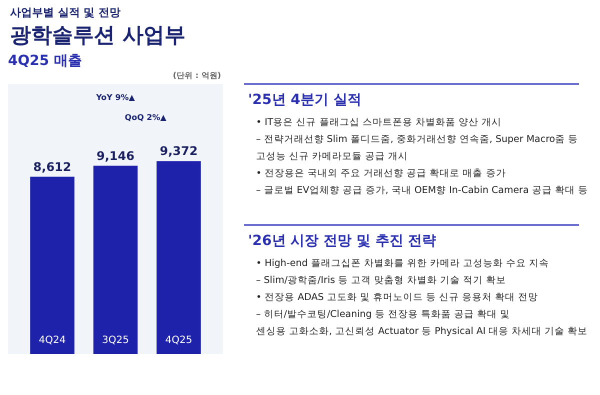  I want to click on chart-title: 4Q25 매출, so click(45, 61).